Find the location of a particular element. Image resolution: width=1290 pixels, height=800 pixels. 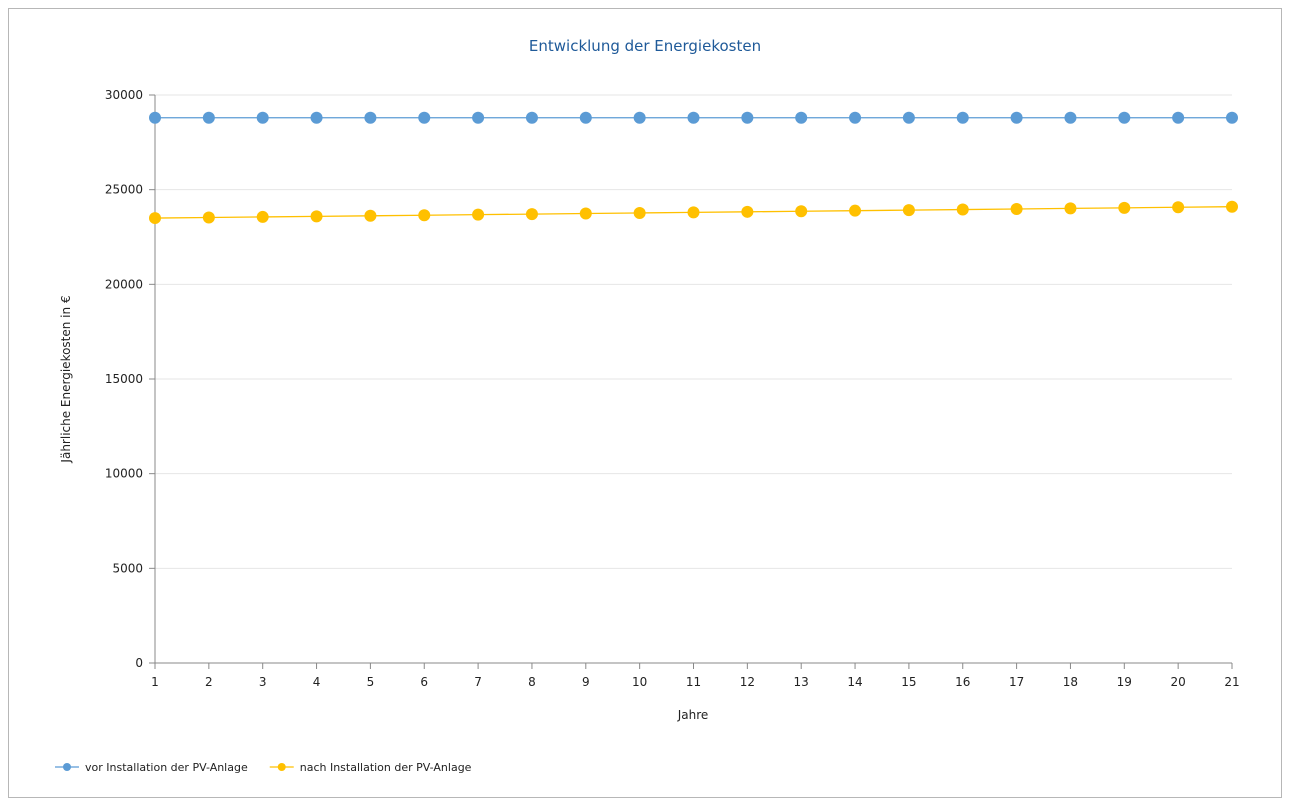

x-tick-label: 20 is located at coordinates (1178, 682).